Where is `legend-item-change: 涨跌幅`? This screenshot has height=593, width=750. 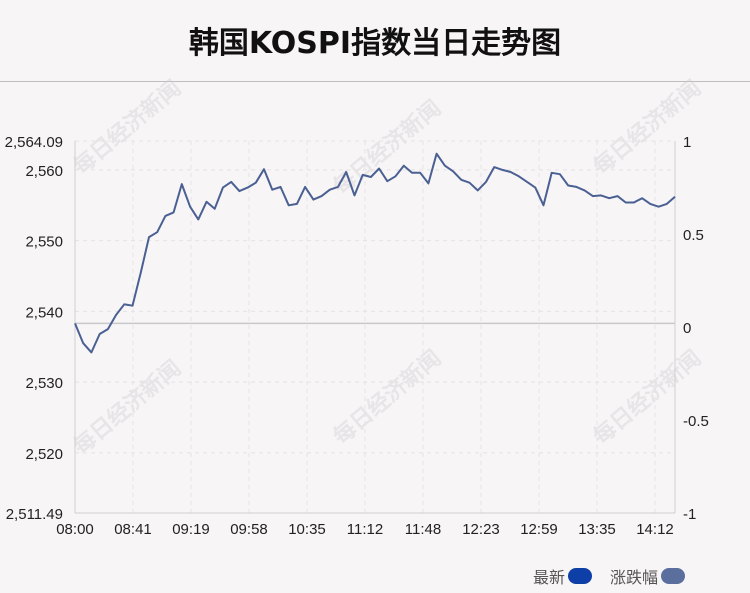 legend-item-change: 涨跌幅 is located at coordinates (648, 576).